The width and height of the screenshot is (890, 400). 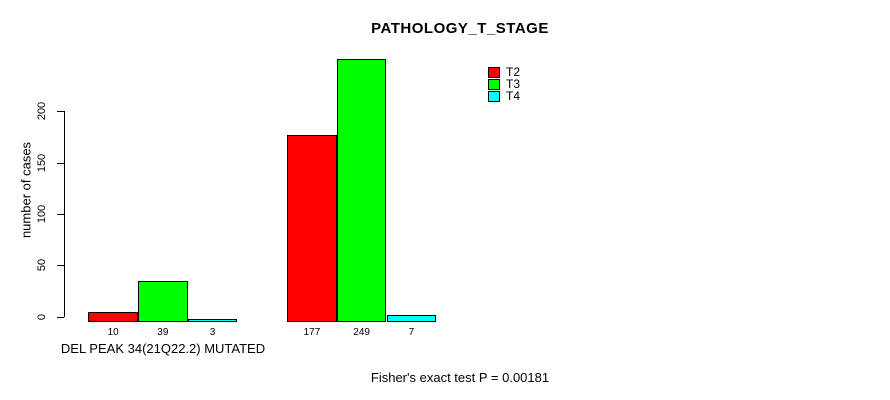 What do you see at coordinates (494, 96) in the screenshot?
I see `legend-swatch-T4` at bounding box center [494, 96].